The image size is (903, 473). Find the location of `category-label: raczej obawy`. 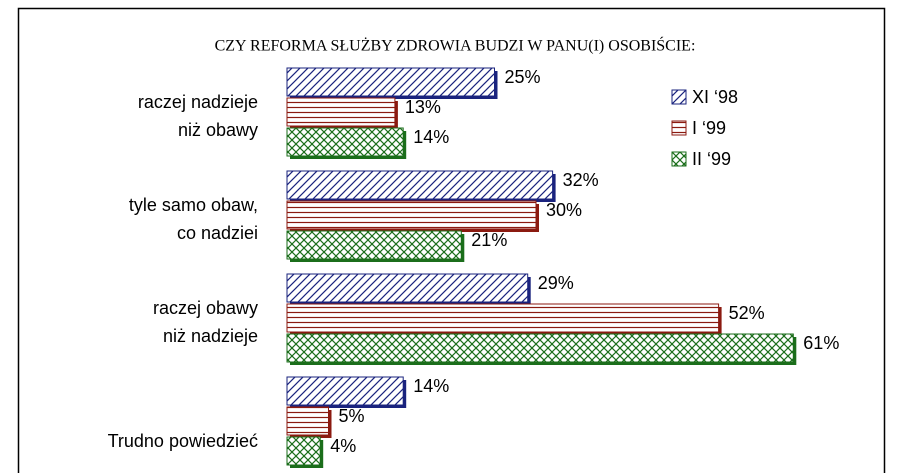

category-label: raczej obawy is located at coordinates (205, 308).